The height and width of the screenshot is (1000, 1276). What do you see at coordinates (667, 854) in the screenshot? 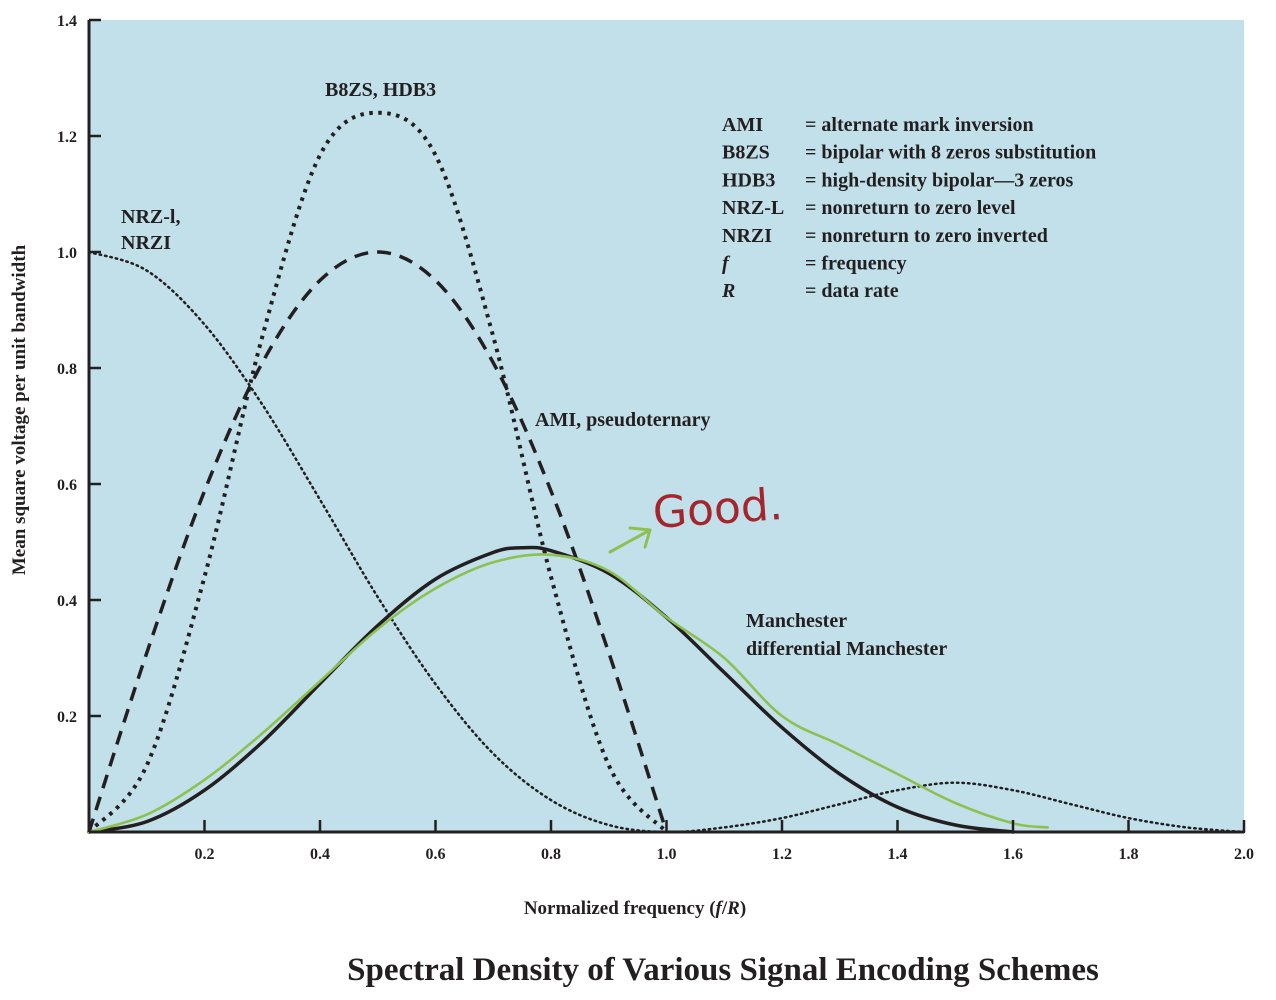
I see `x-tick-label-4: 1.0` at bounding box center [667, 854].